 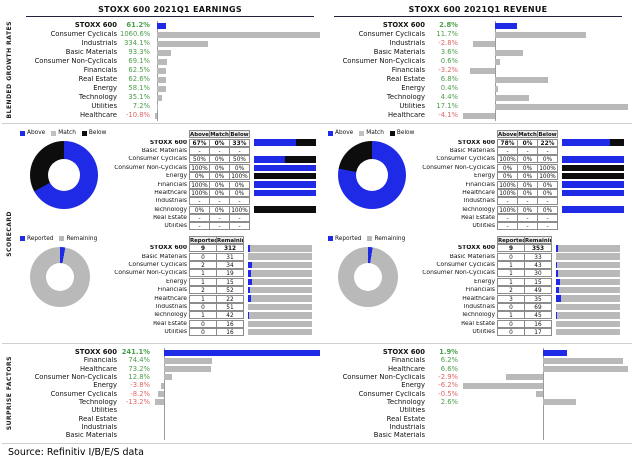 I want to click on row-value: 1060.6%, so click(x=135, y=34).